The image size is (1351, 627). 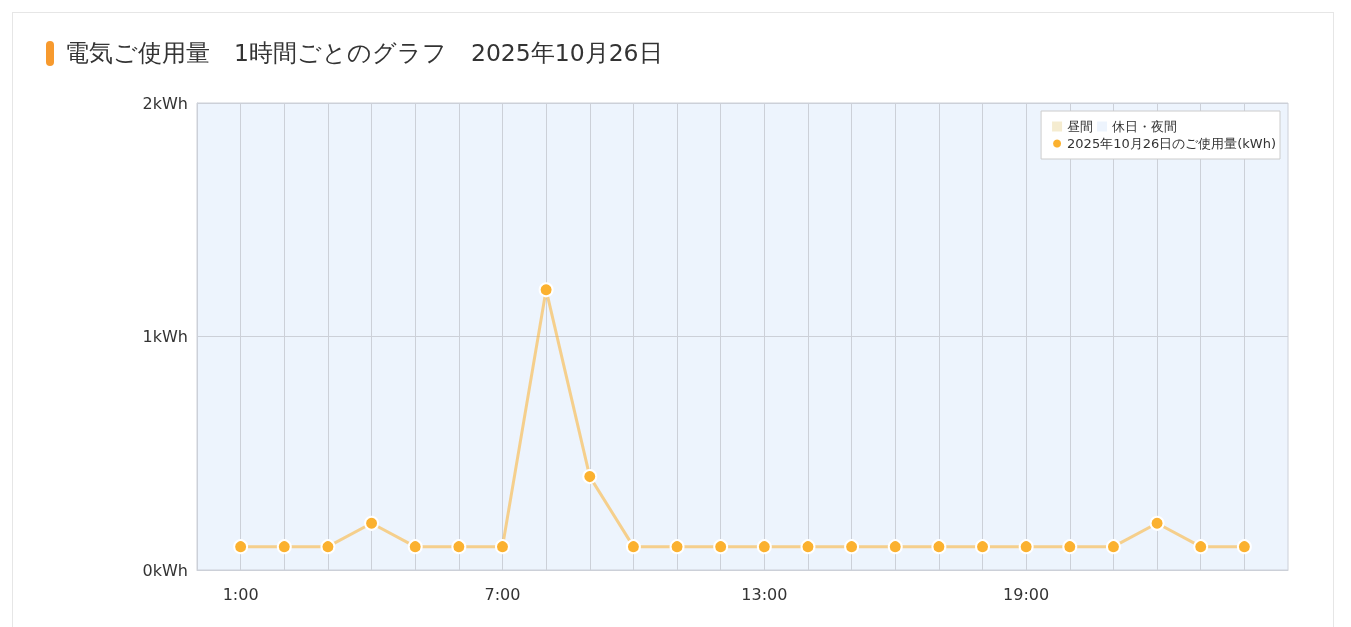 I want to click on x-tick-label: 19:00, so click(x=1026, y=594).